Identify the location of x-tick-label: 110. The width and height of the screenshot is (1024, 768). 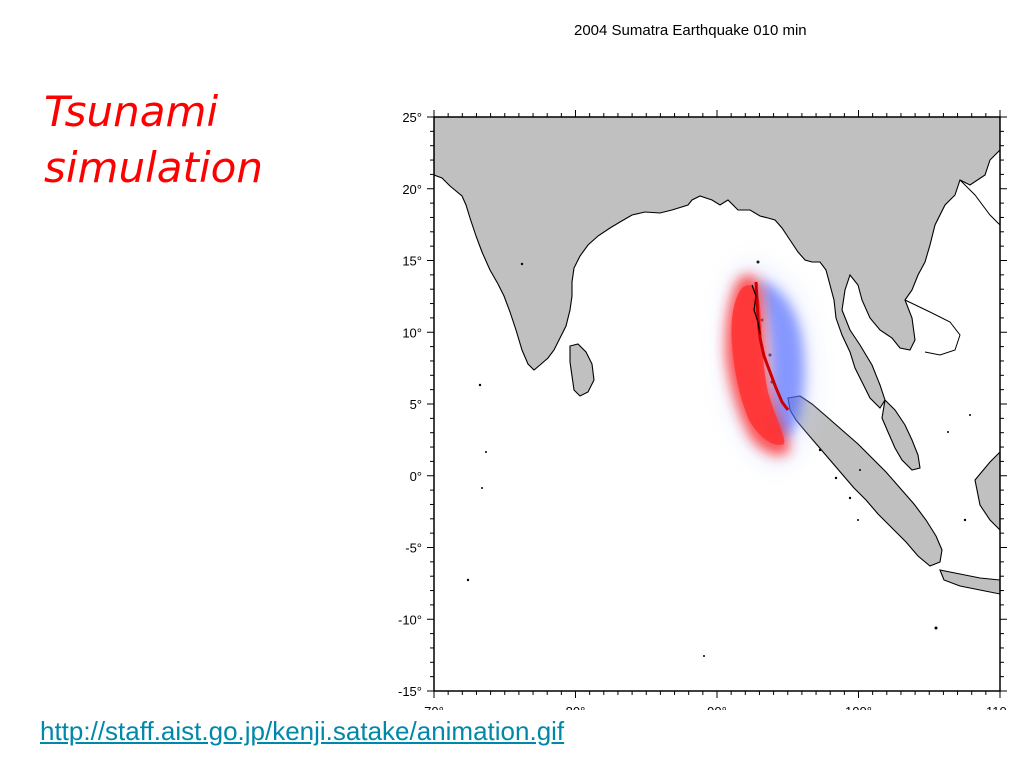
(996, 707).